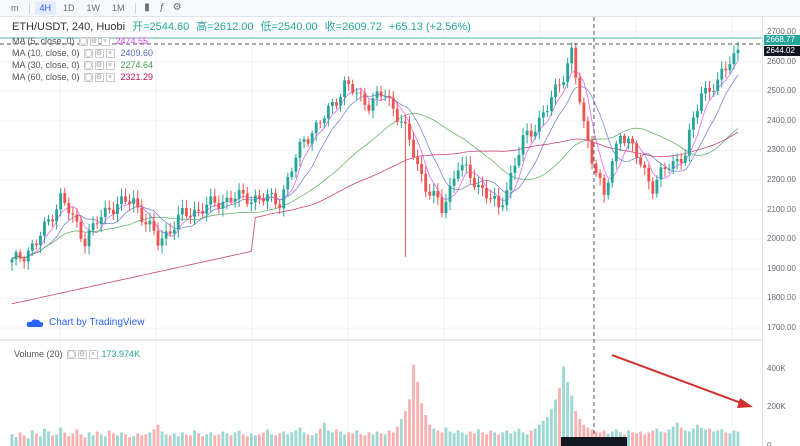 The image size is (800, 446). I want to click on trend-arrow-line, so click(678, 379).